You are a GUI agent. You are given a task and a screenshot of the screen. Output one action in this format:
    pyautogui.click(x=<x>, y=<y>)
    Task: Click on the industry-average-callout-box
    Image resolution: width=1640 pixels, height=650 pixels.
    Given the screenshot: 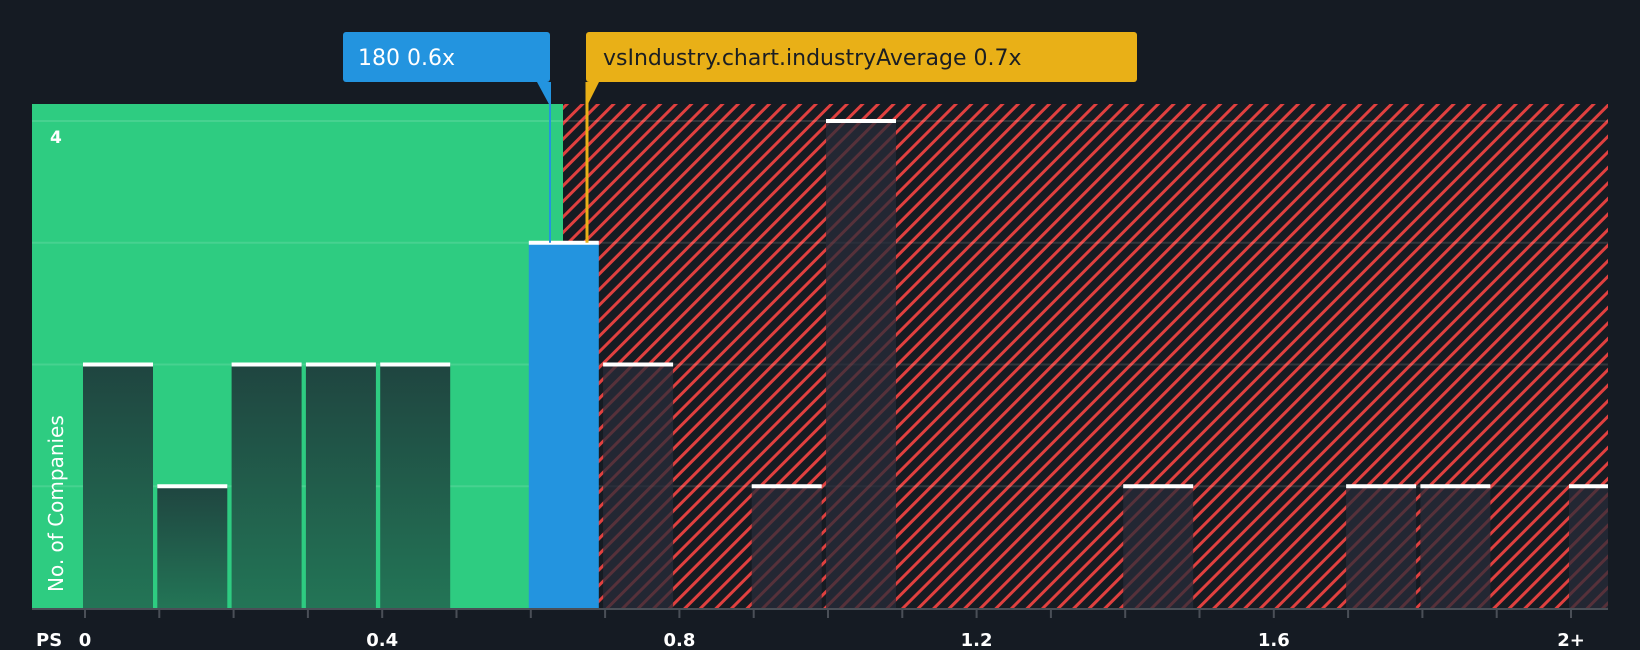 What is the action you would take?
    pyautogui.click(x=861, y=57)
    